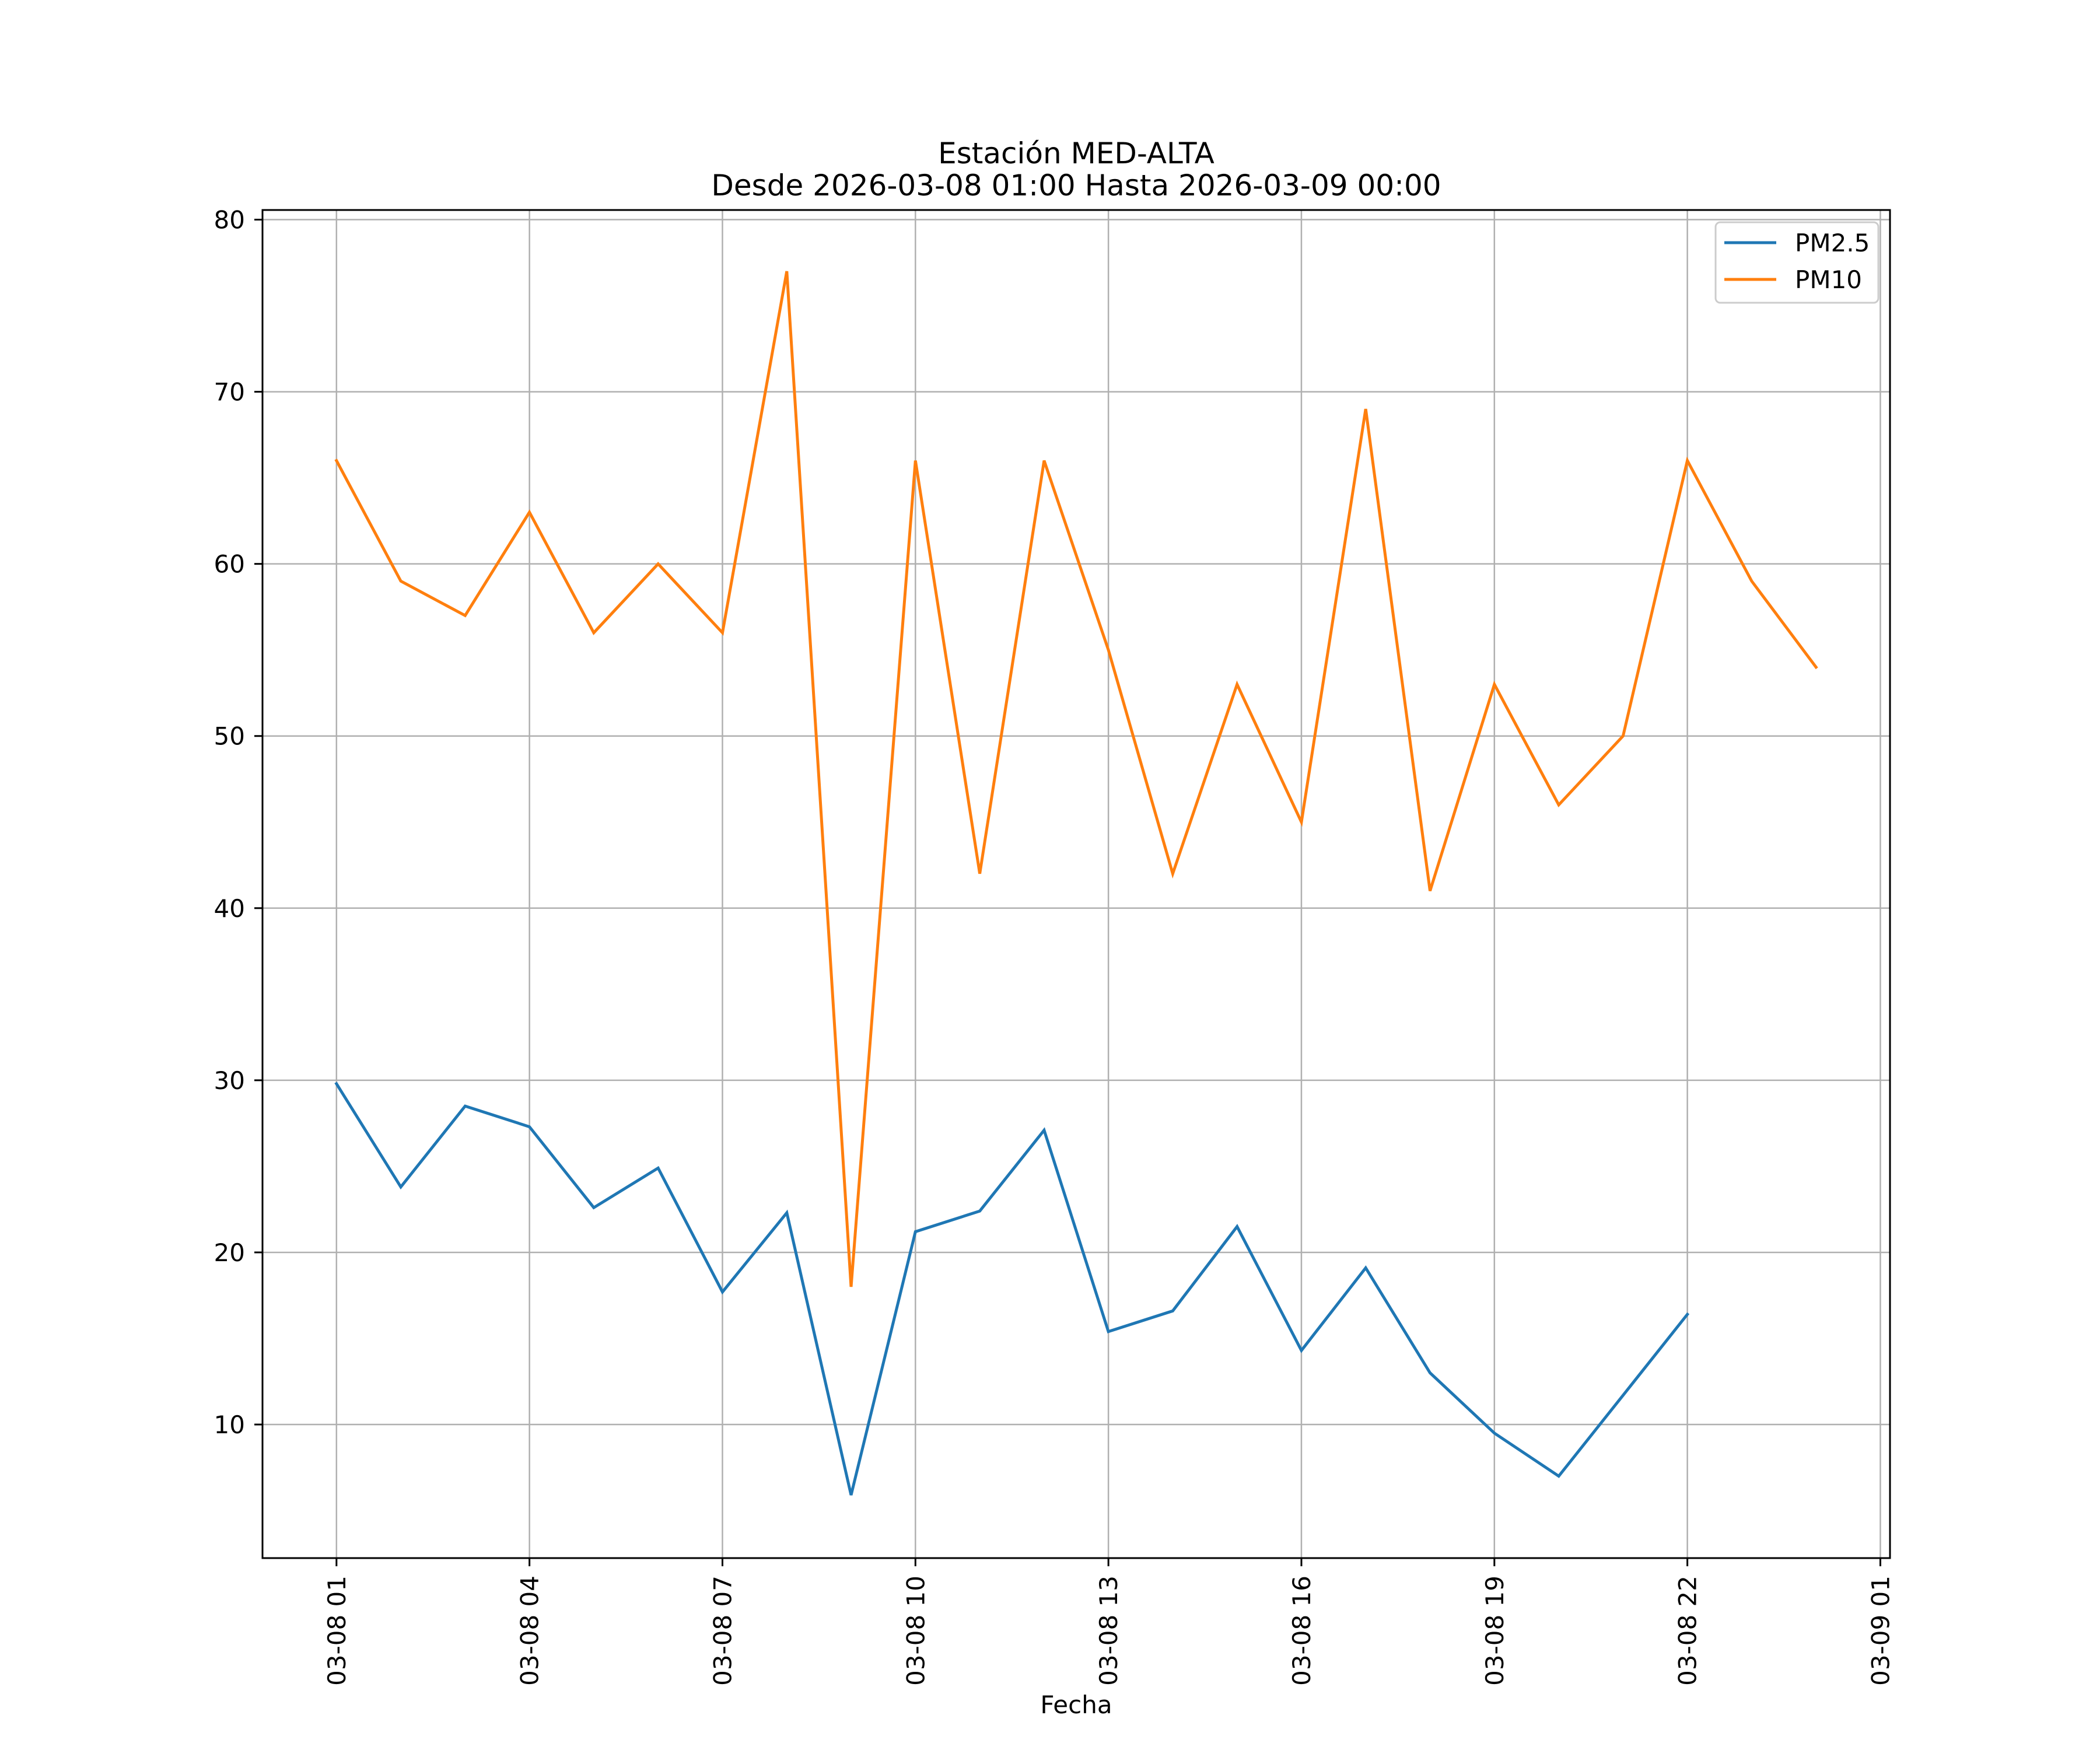 The width and height of the screenshot is (2100, 1750). I want to click on x-tick-label: 03-08 10, so click(915, 1631).